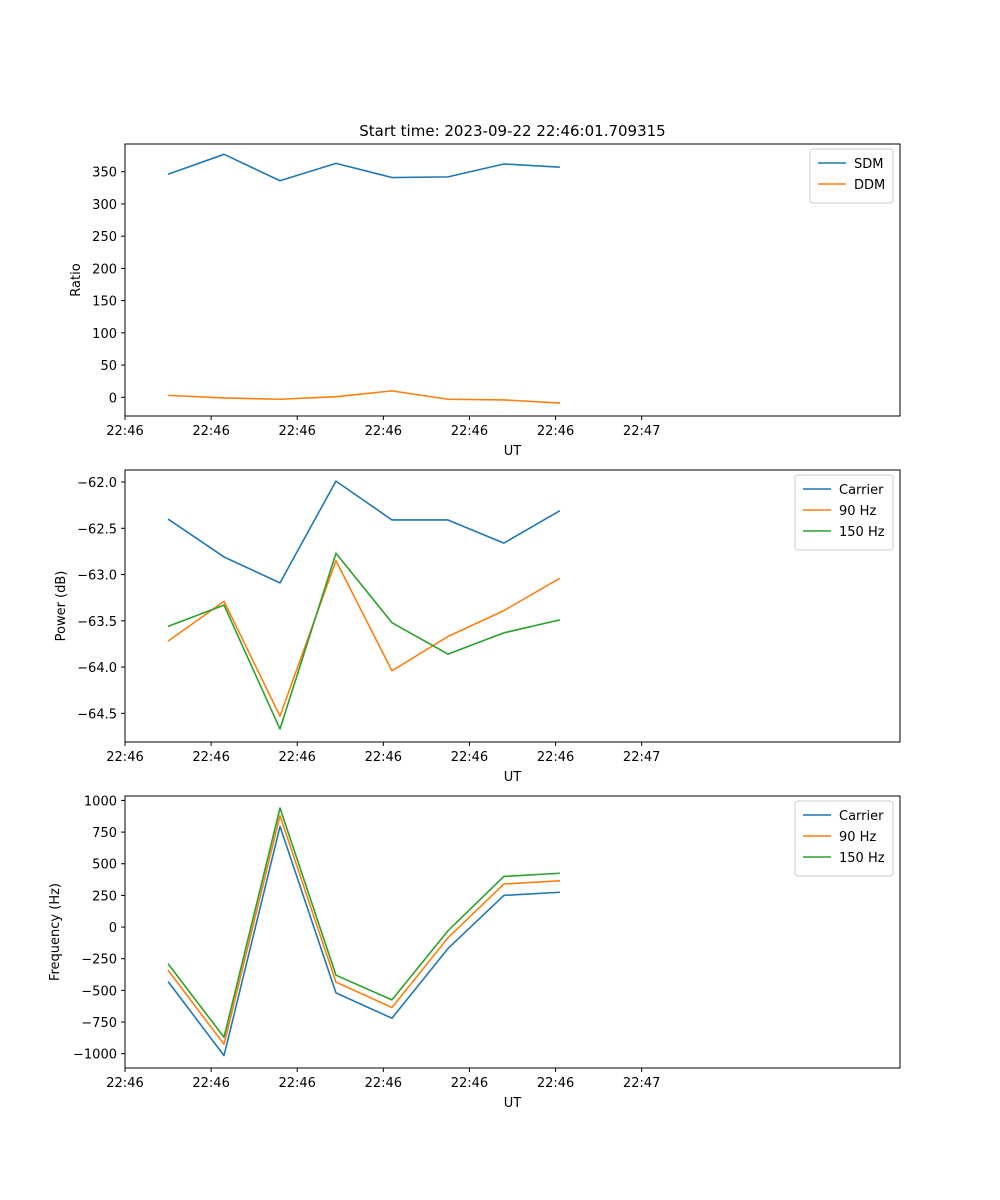  Describe the element at coordinates (857, 837) in the screenshot. I see `panel-3-legend-label-90-hz: 90 Hz` at that location.